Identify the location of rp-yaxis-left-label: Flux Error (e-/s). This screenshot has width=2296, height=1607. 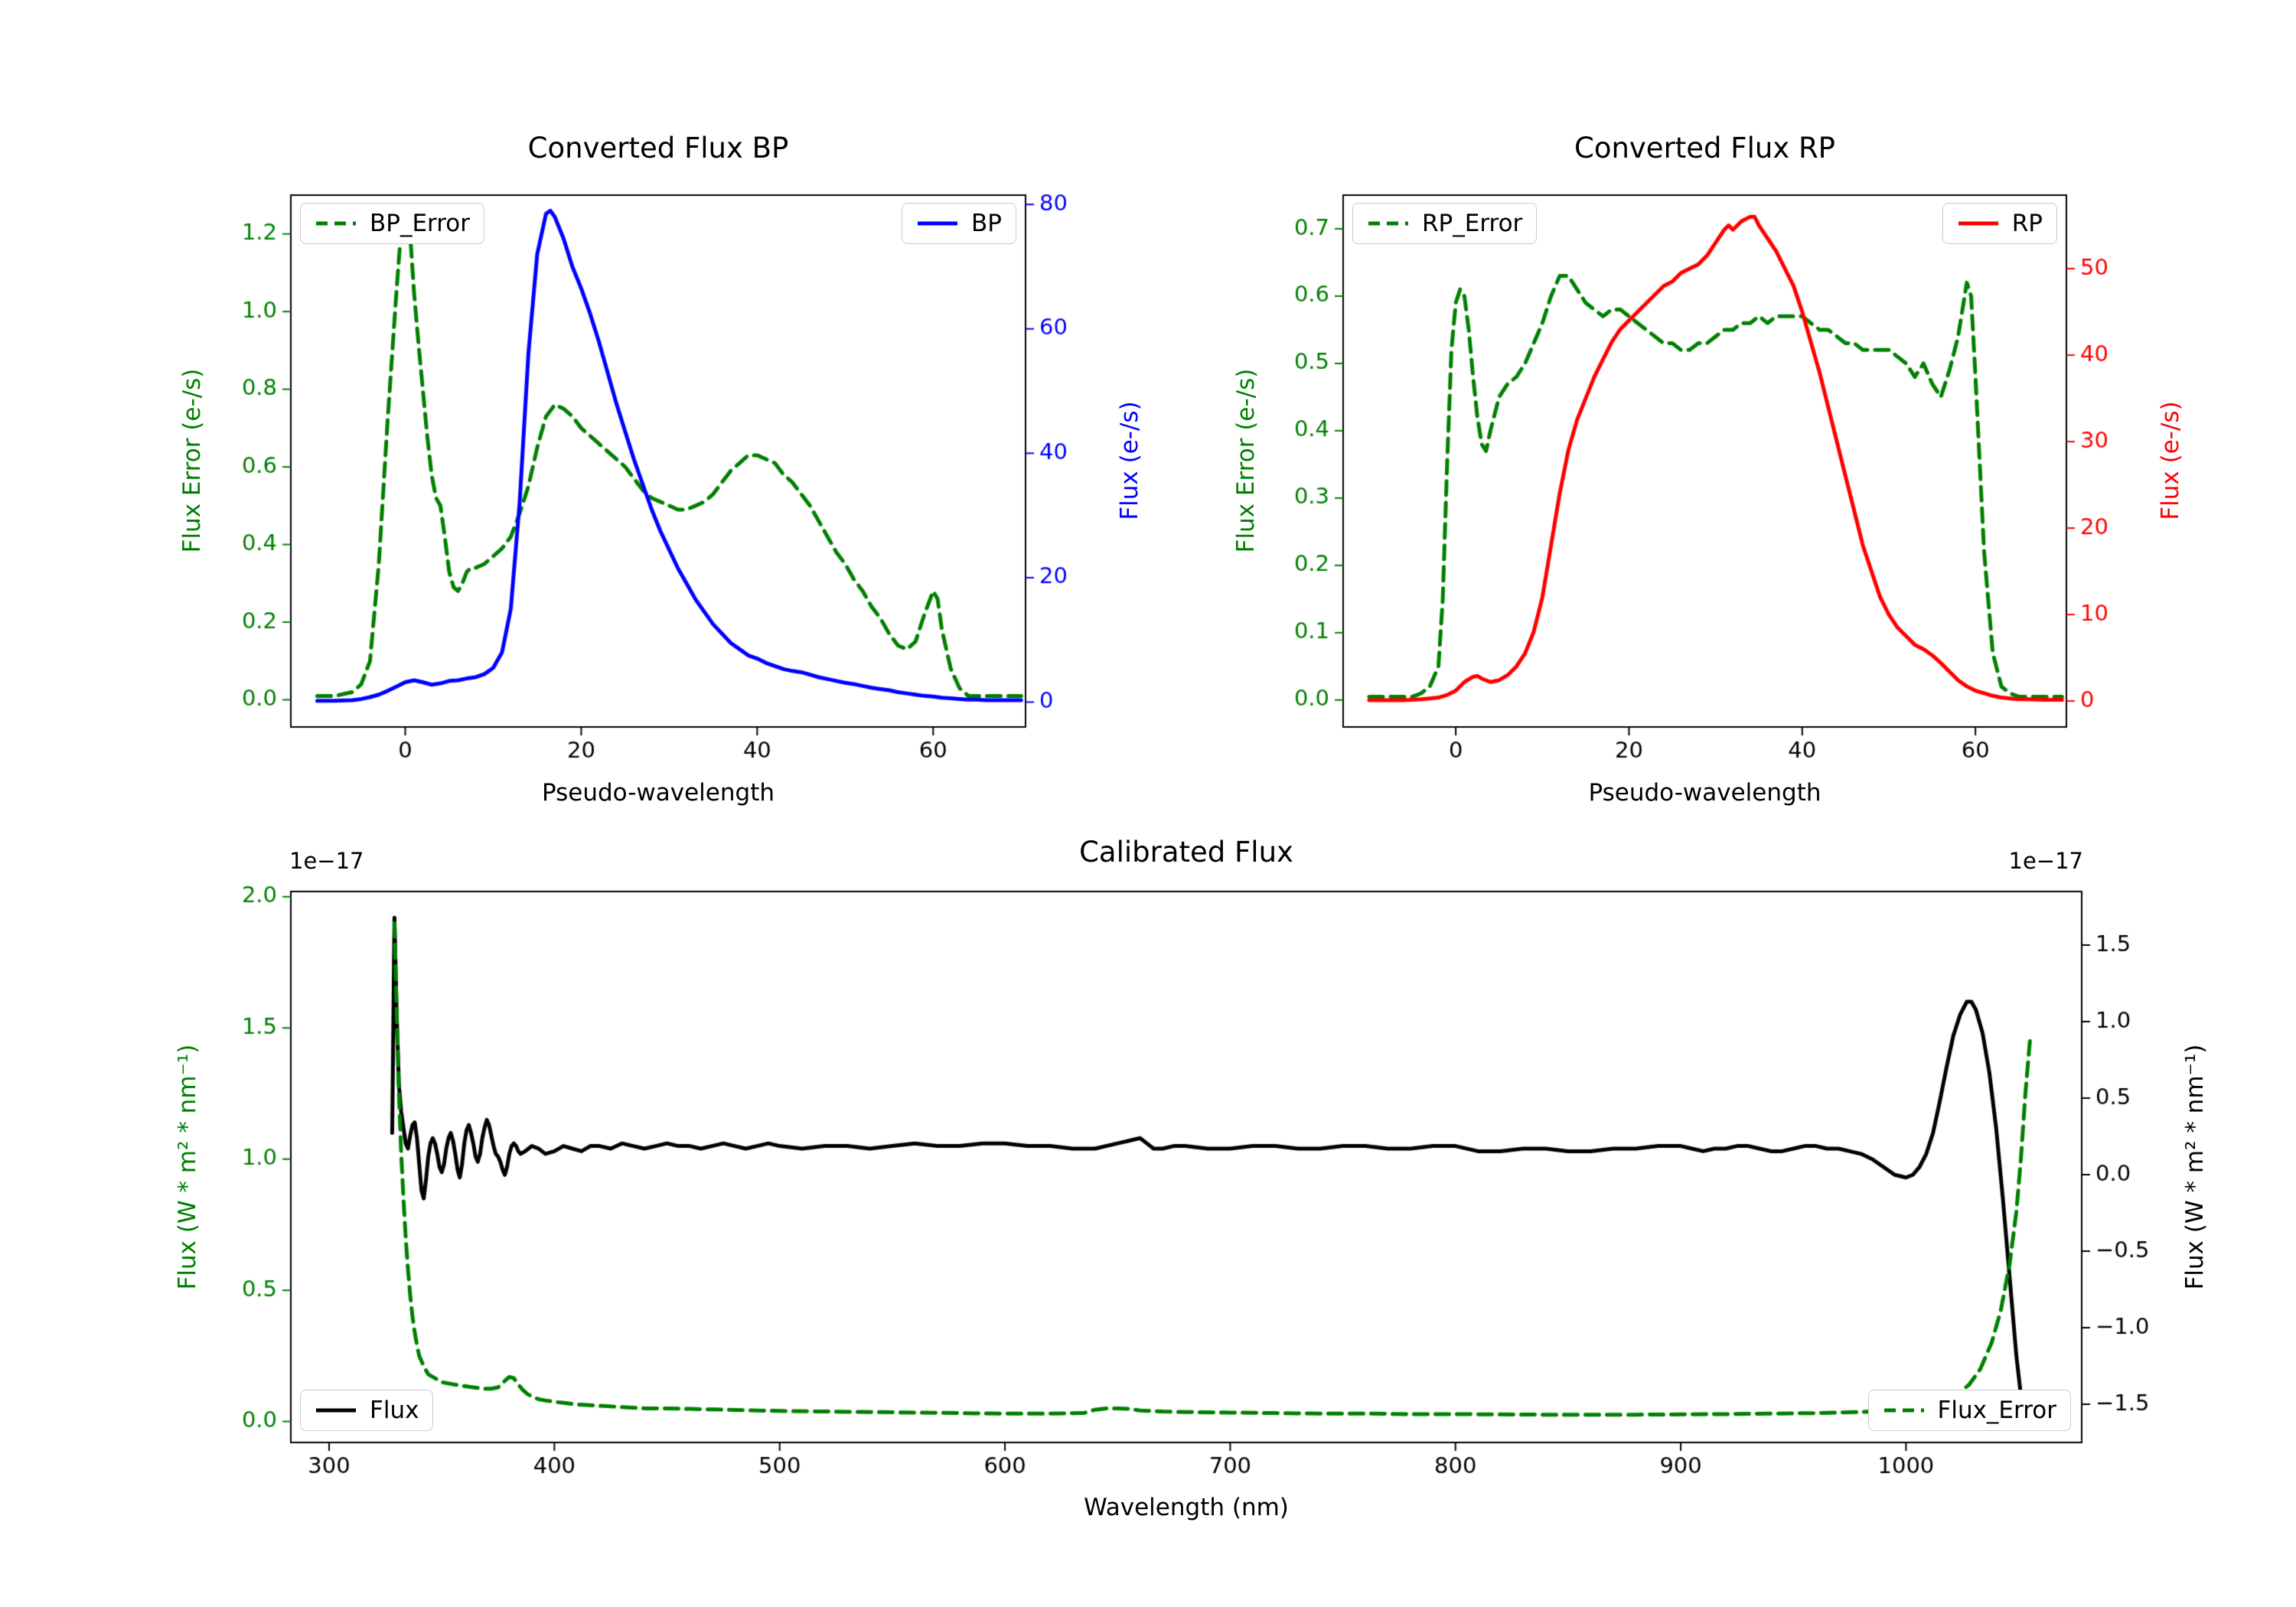
(1246, 460).